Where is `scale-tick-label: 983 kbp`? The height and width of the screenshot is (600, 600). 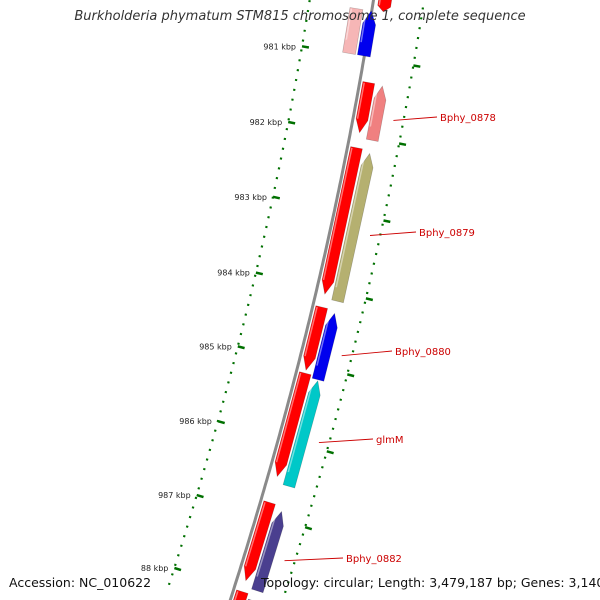
scale-tick-label: 983 kbp is located at coordinates (250, 197).